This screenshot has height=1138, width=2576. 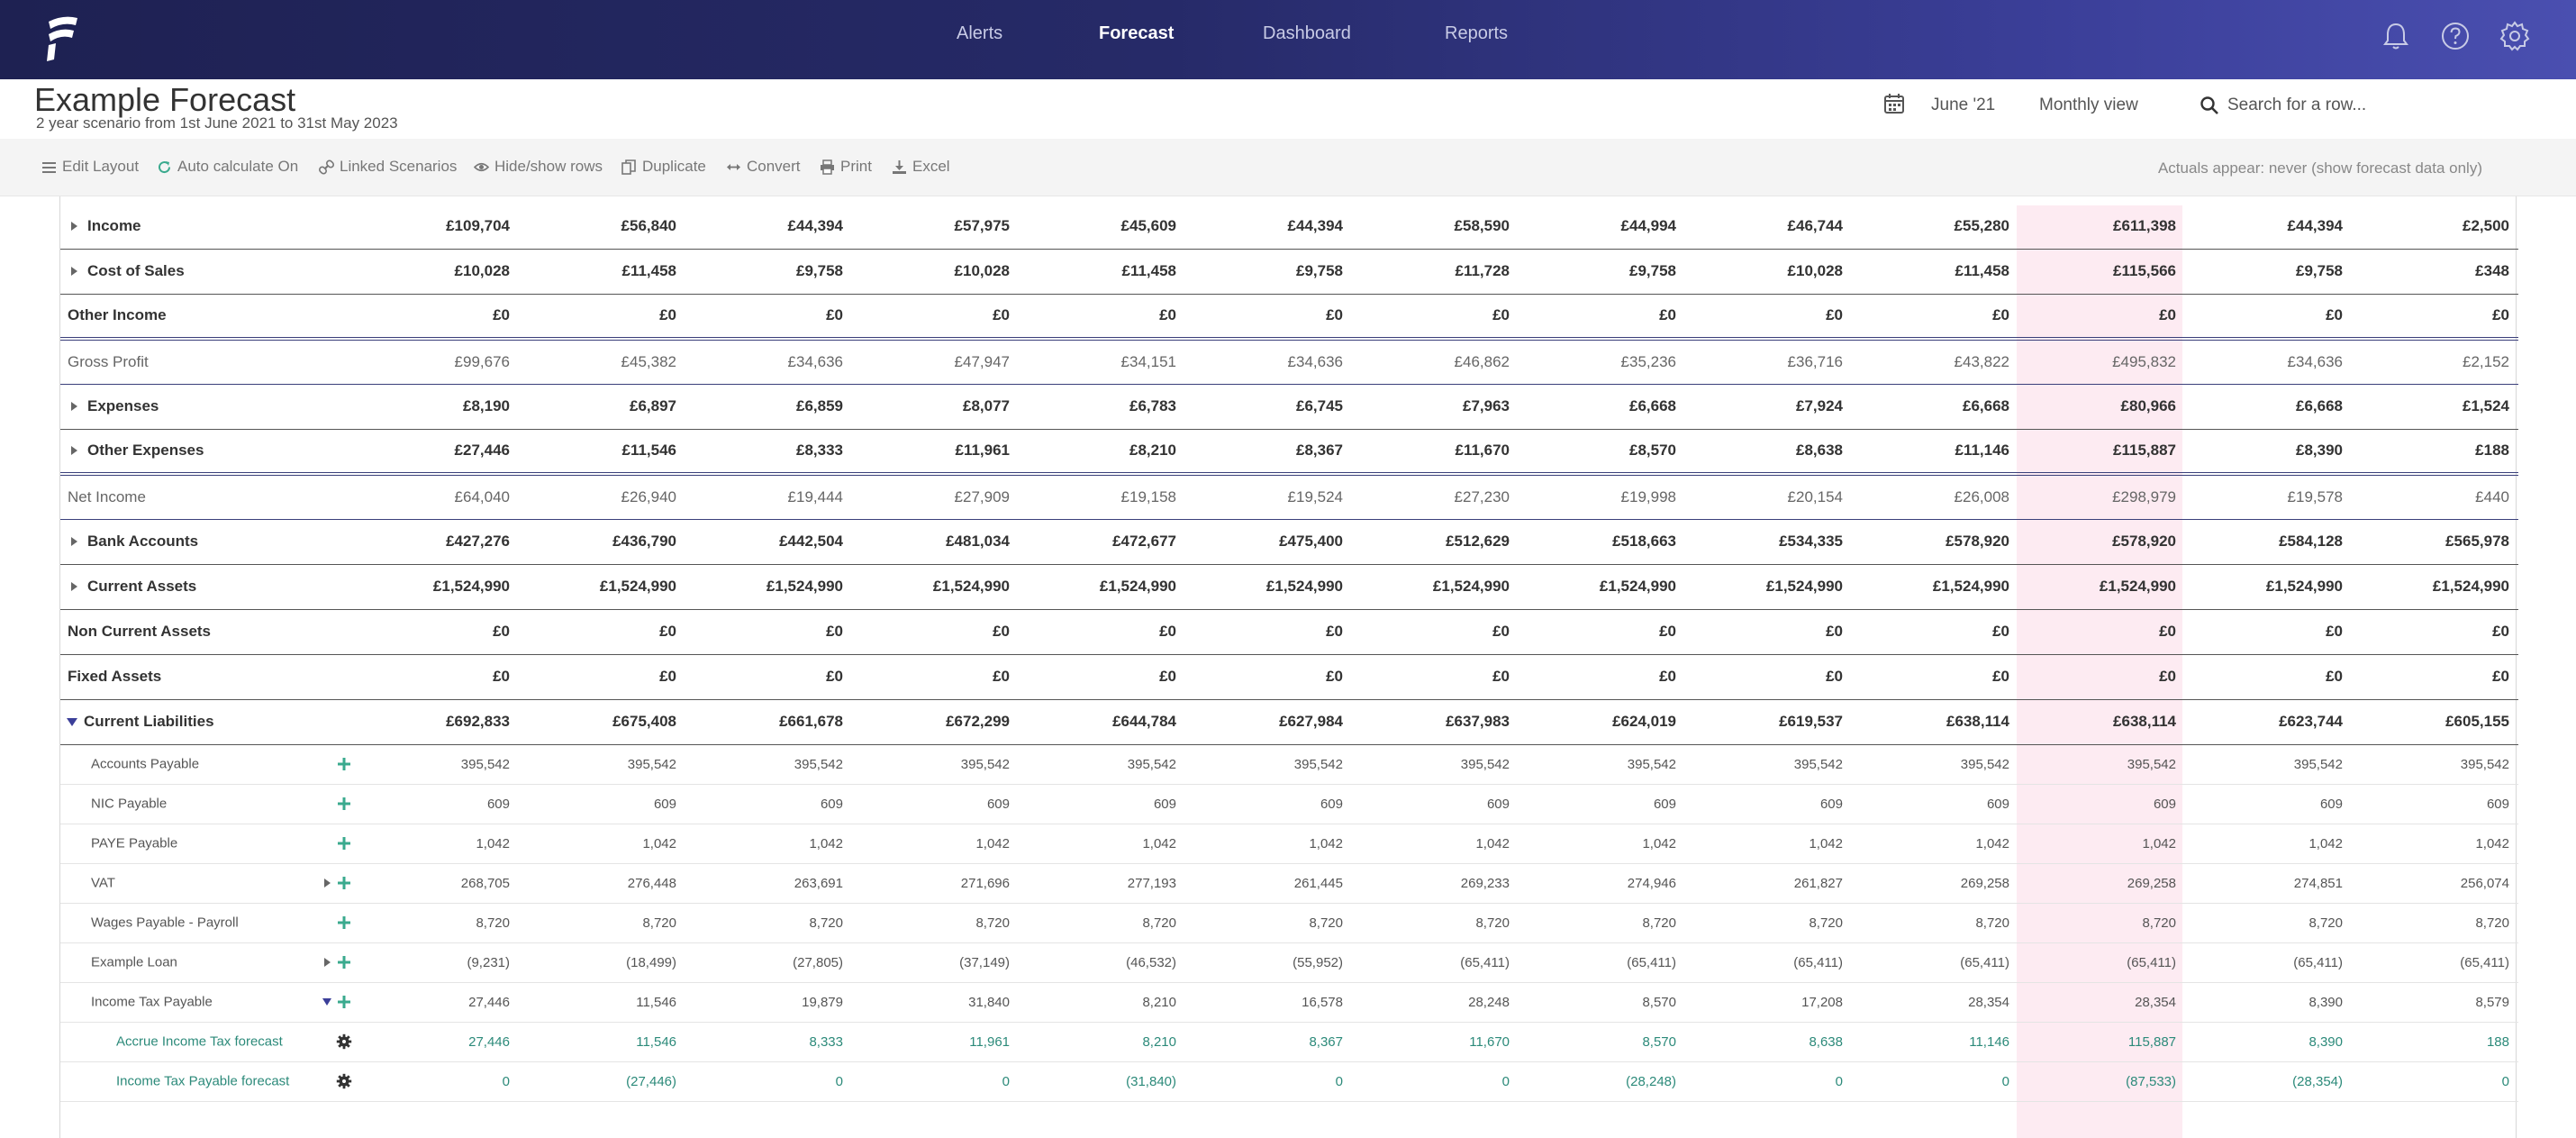 I want to click on table-cell: £6,668, so click(x=1652, y=405).